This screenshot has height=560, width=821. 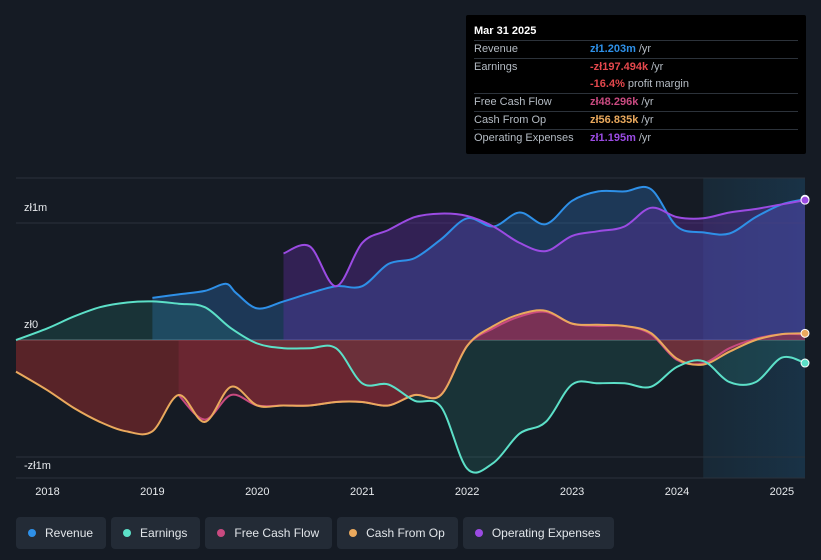 I want to click on legend-label: Revenue, so click(x=69, y=533).